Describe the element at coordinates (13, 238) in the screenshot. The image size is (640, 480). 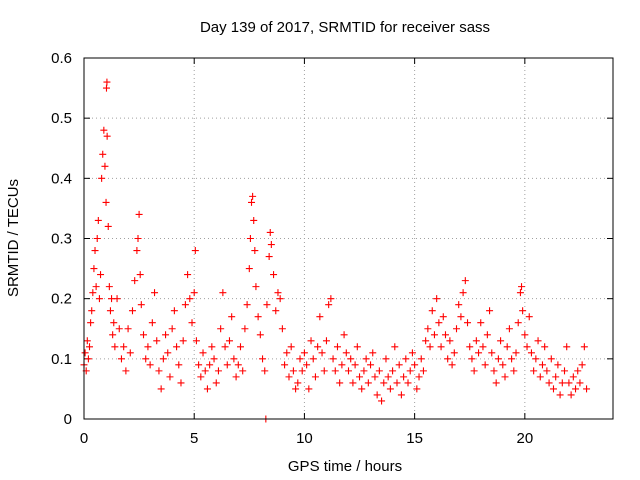
I see `y-axis-label: SRMTID / TECUs` at that location.